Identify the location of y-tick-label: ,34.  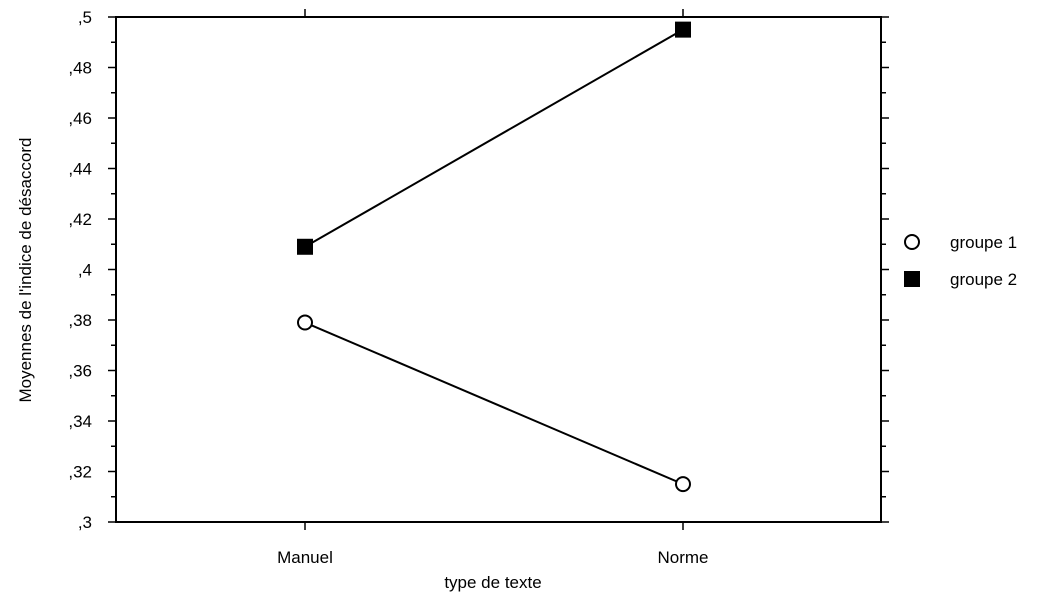
(80, 421).